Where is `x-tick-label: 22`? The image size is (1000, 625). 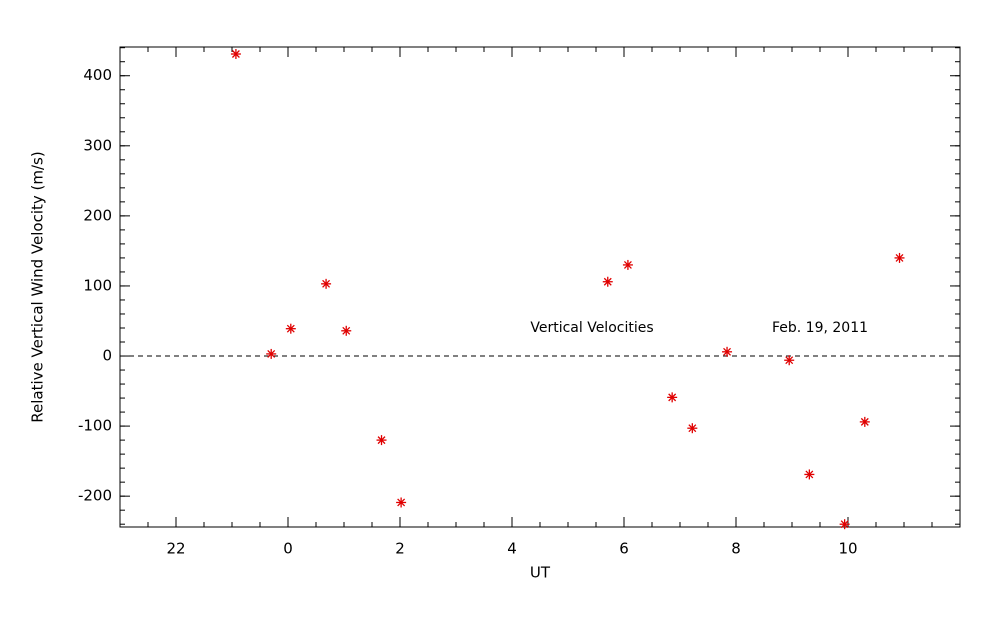
x-tick-label: 22 is located at coordinates (175, 549).